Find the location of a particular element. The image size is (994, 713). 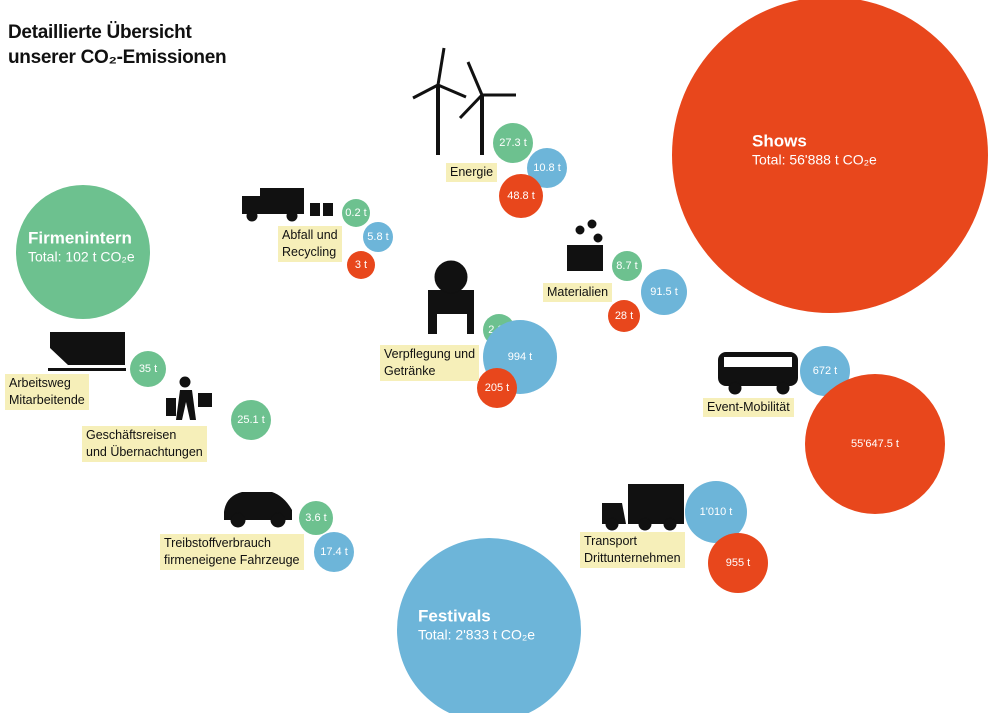

bubble-value: 28 t is located at coordinates (624, 316).